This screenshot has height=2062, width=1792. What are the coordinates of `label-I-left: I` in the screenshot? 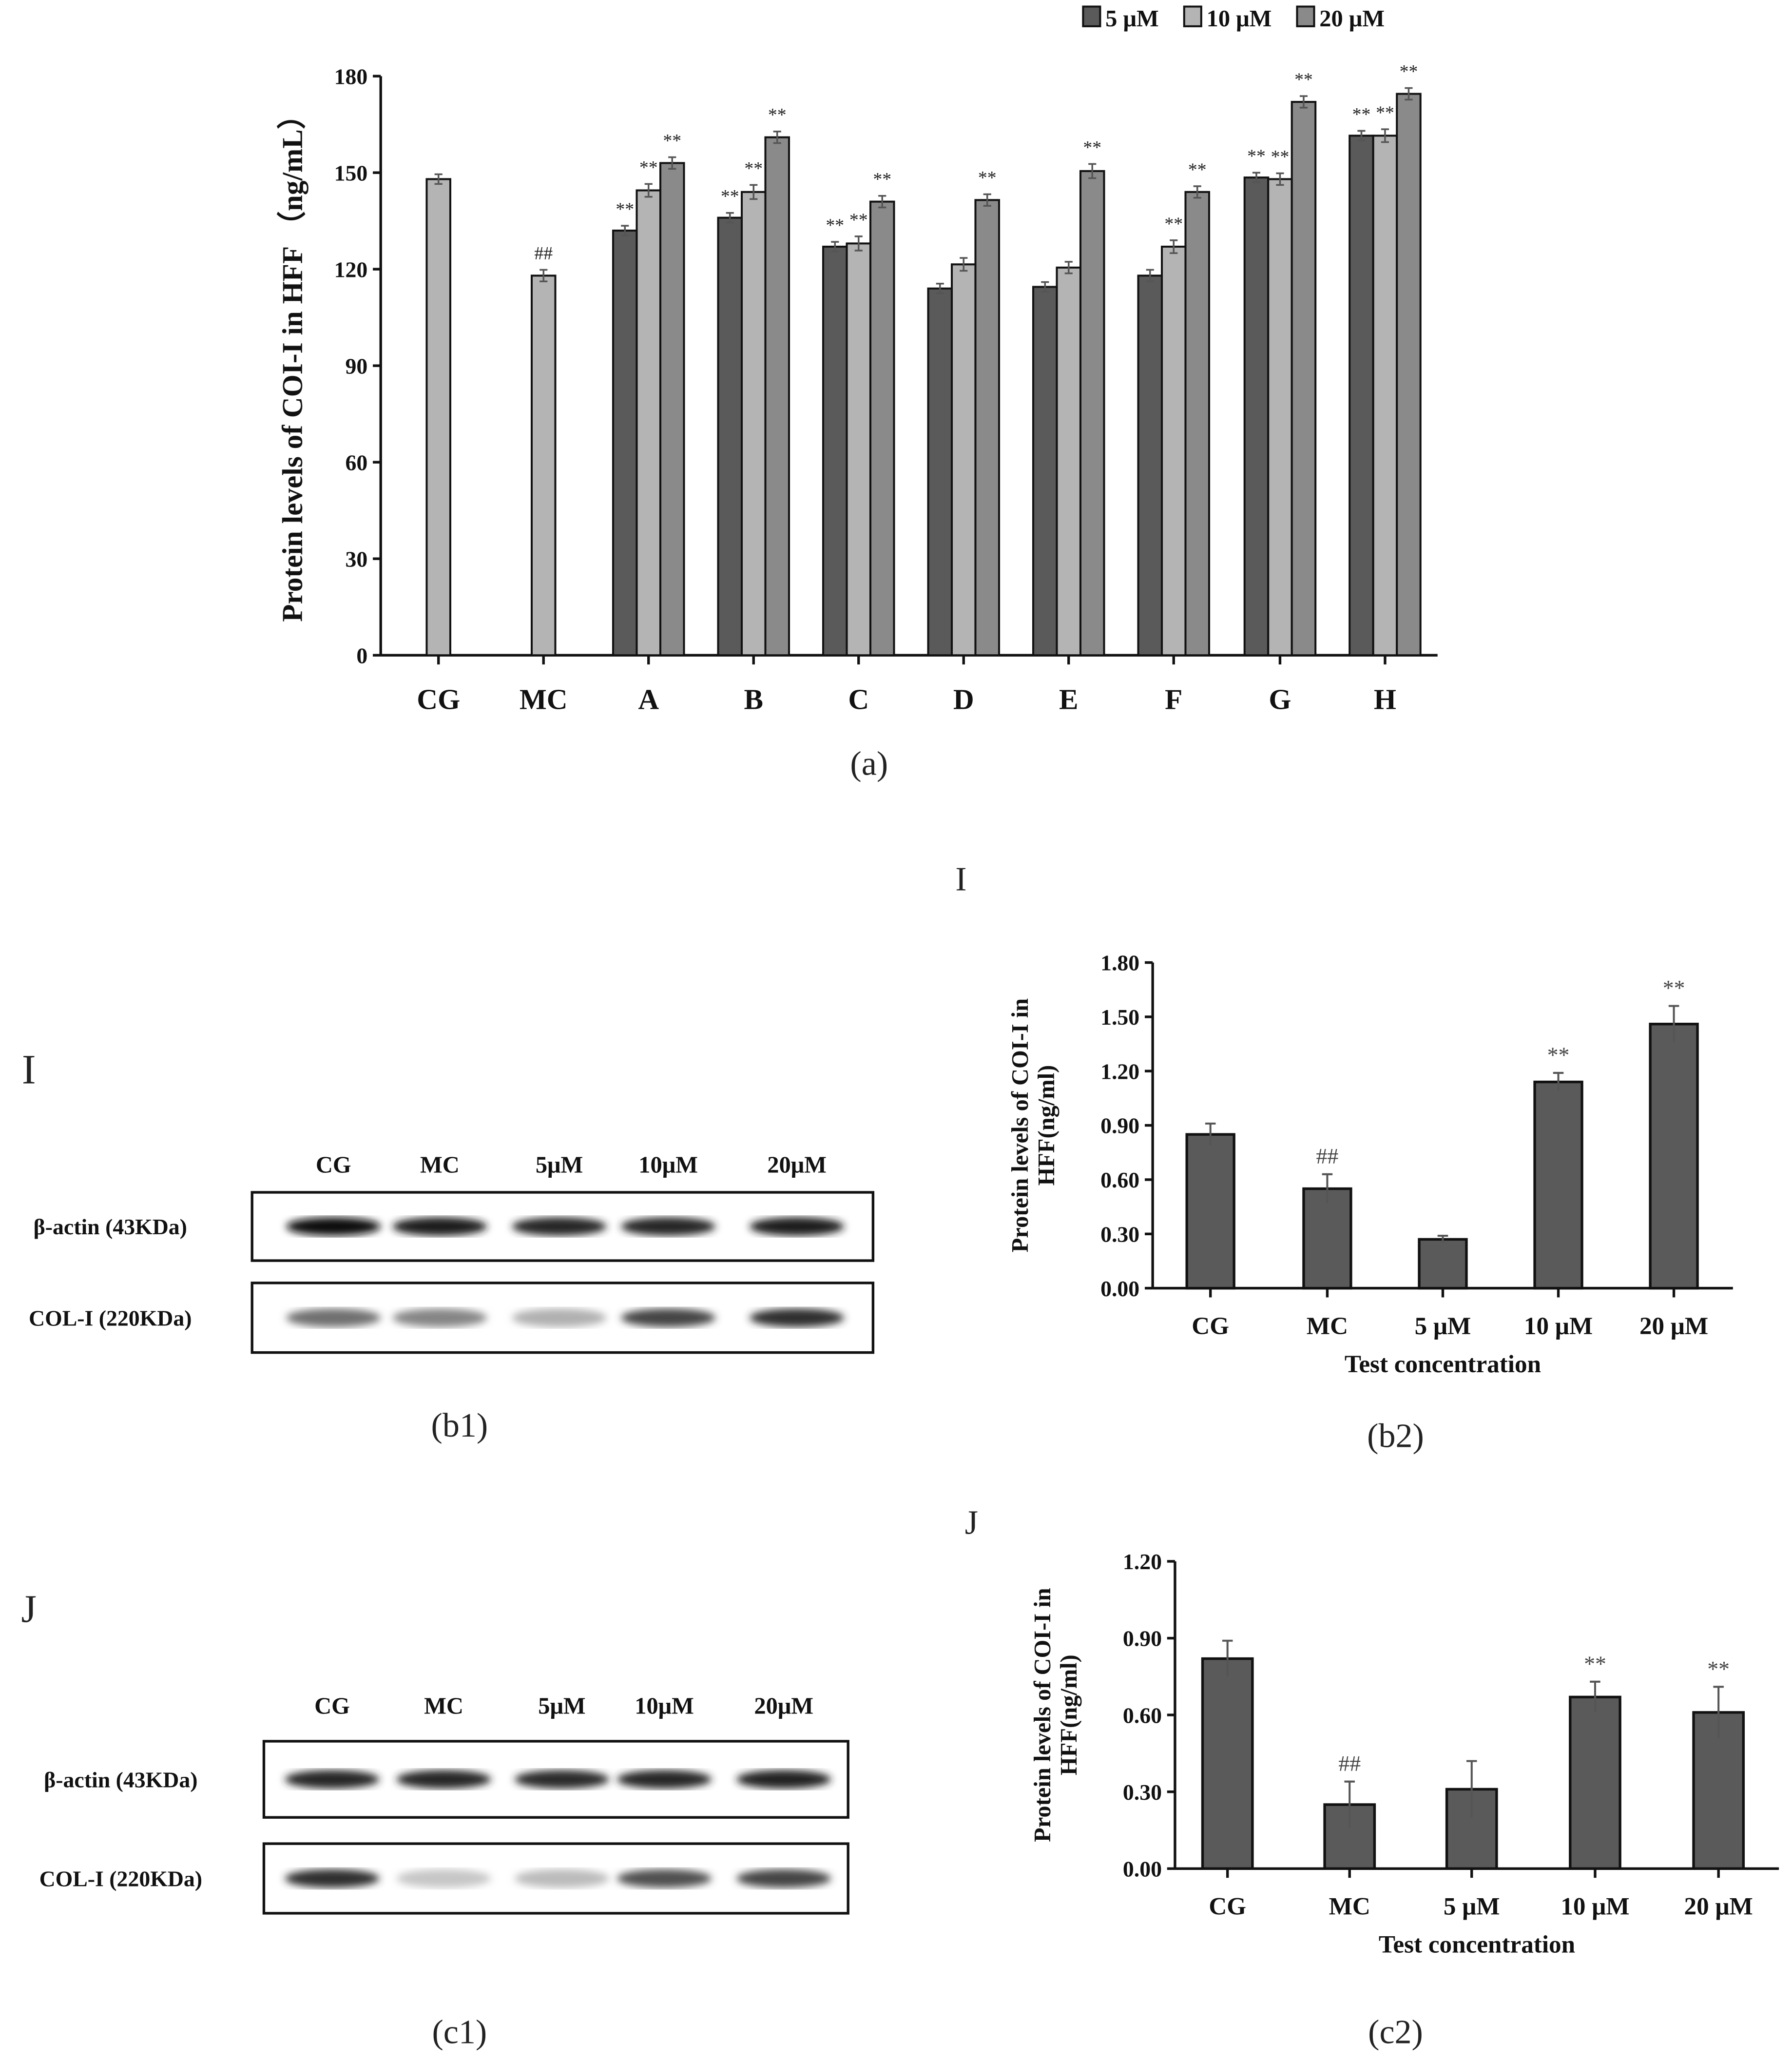 It's located at (29, 1069).